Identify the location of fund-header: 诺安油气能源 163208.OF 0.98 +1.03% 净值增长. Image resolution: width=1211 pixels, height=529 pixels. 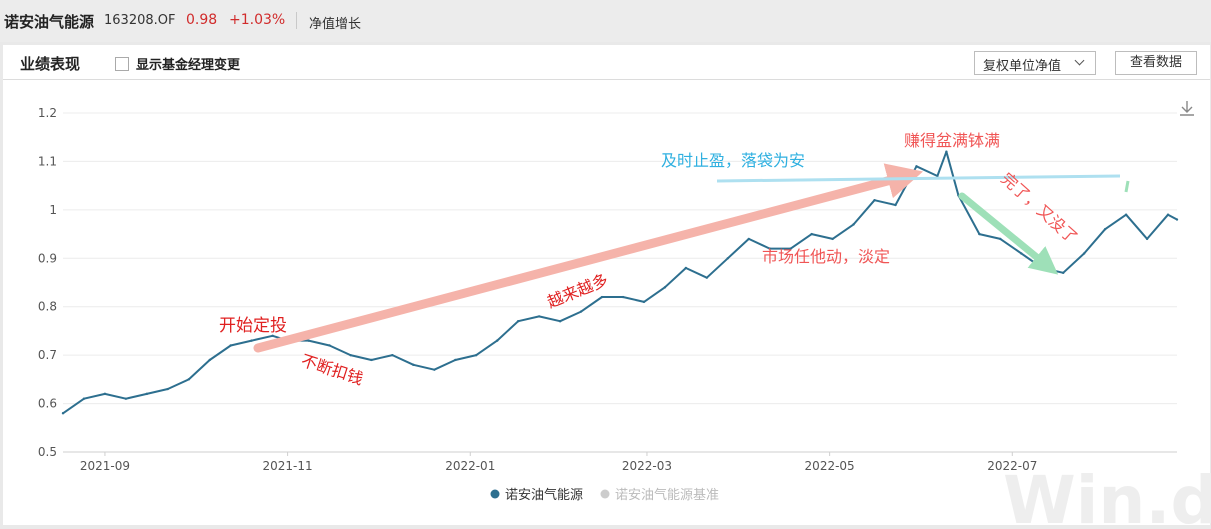
(605, 21).